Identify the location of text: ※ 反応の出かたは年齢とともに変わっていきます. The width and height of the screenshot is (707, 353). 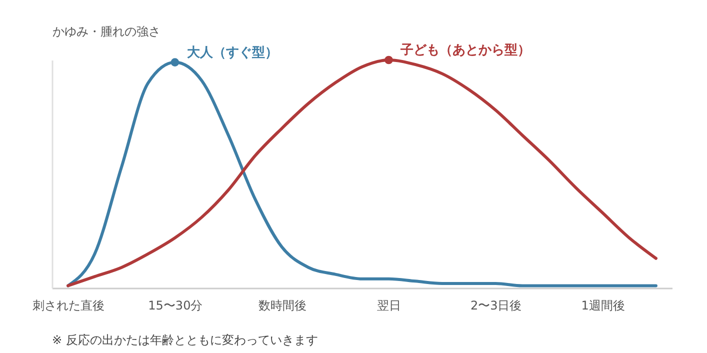
(185, 340).